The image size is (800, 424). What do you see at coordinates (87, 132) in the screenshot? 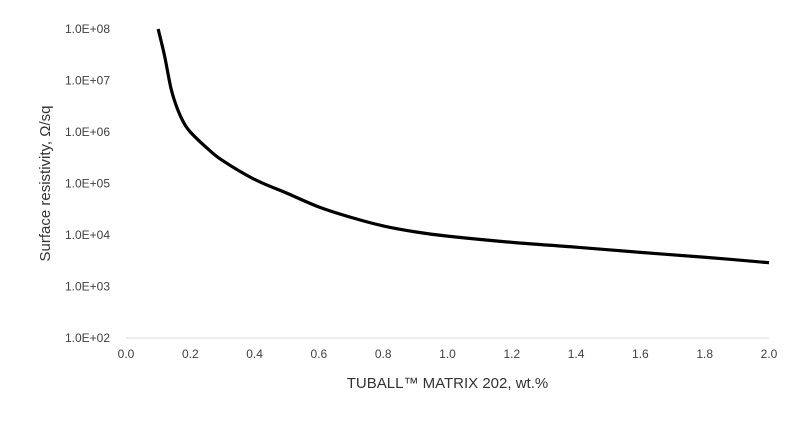
I see `y-tick-label: 1.0E+06` at bounding box center [87, 132].